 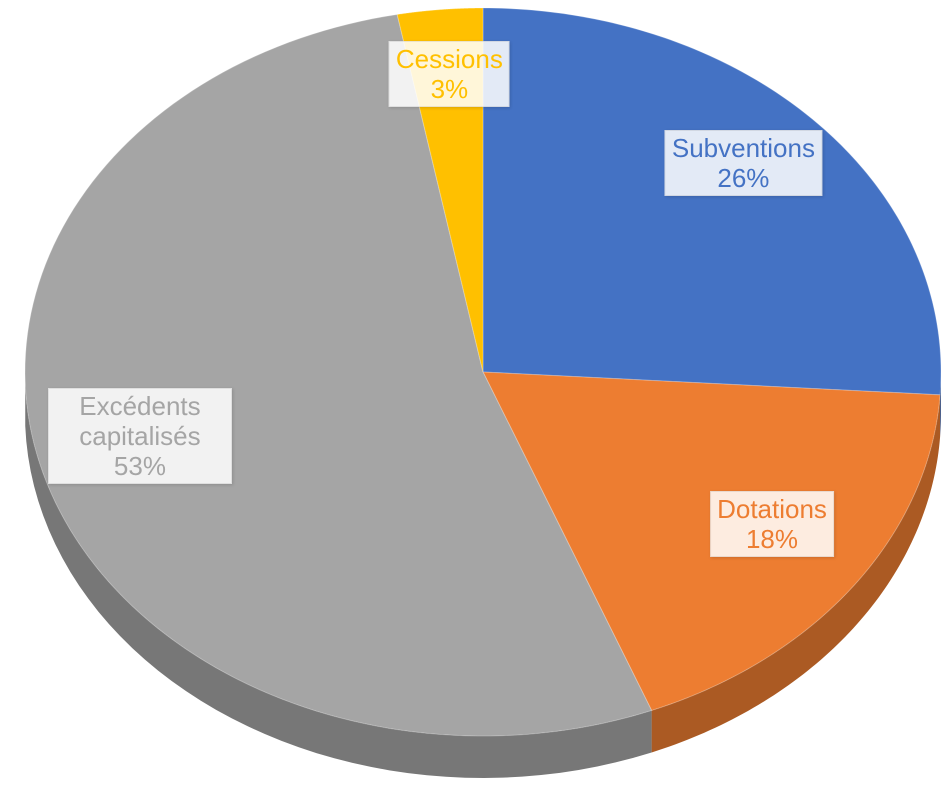 I want to click on data-label: Cessions 3%, so click(x=449, y=74).